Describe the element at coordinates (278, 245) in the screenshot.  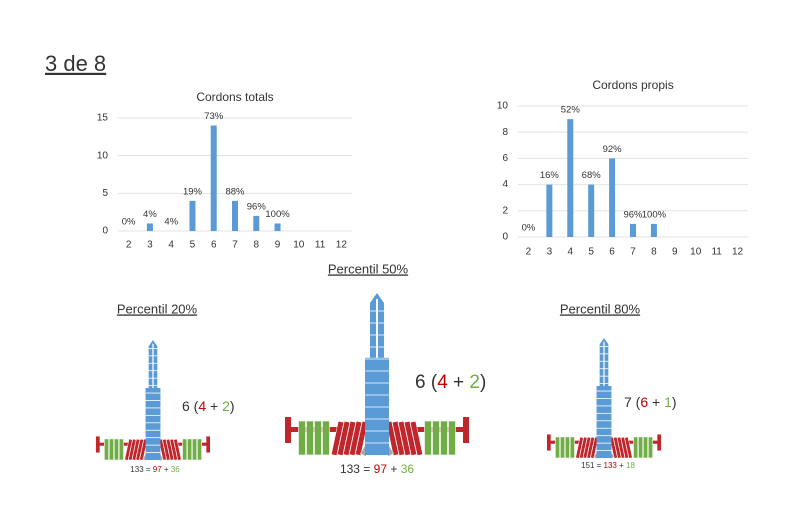
I see `x-tick-label: 9` at that location.